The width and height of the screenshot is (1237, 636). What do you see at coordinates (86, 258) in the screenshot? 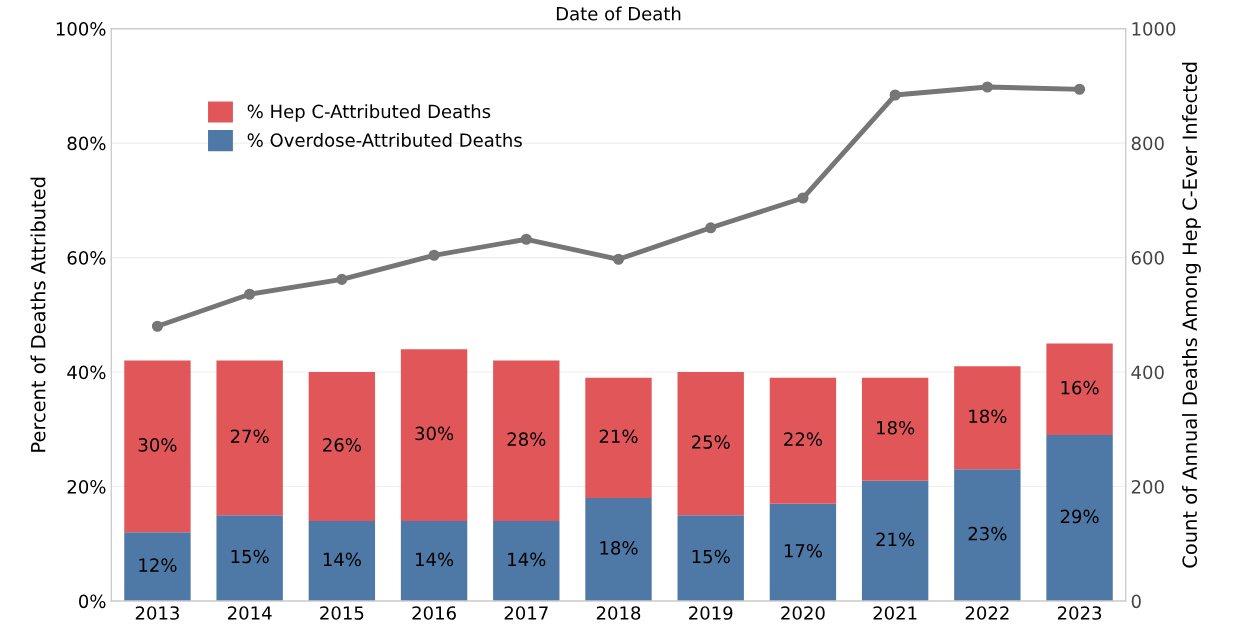
I see `y-tick-label: 60%` at bounding box center [86, 258].